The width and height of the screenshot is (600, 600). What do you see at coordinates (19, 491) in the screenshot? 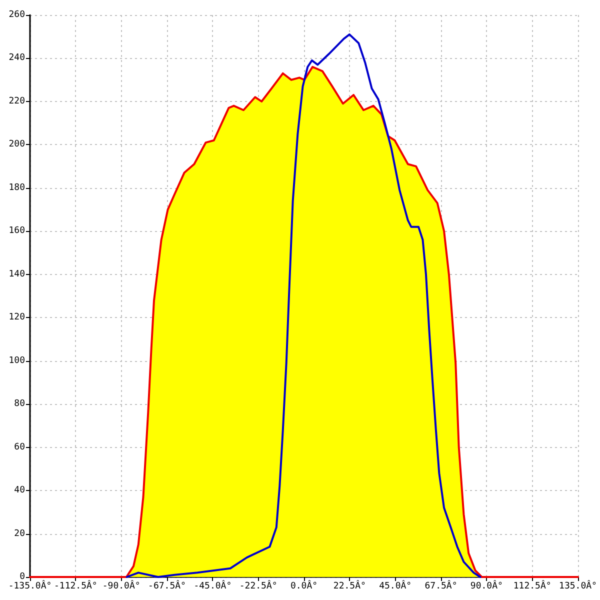
I see `y-tick-label: 40` at bounding box center [19, 491].